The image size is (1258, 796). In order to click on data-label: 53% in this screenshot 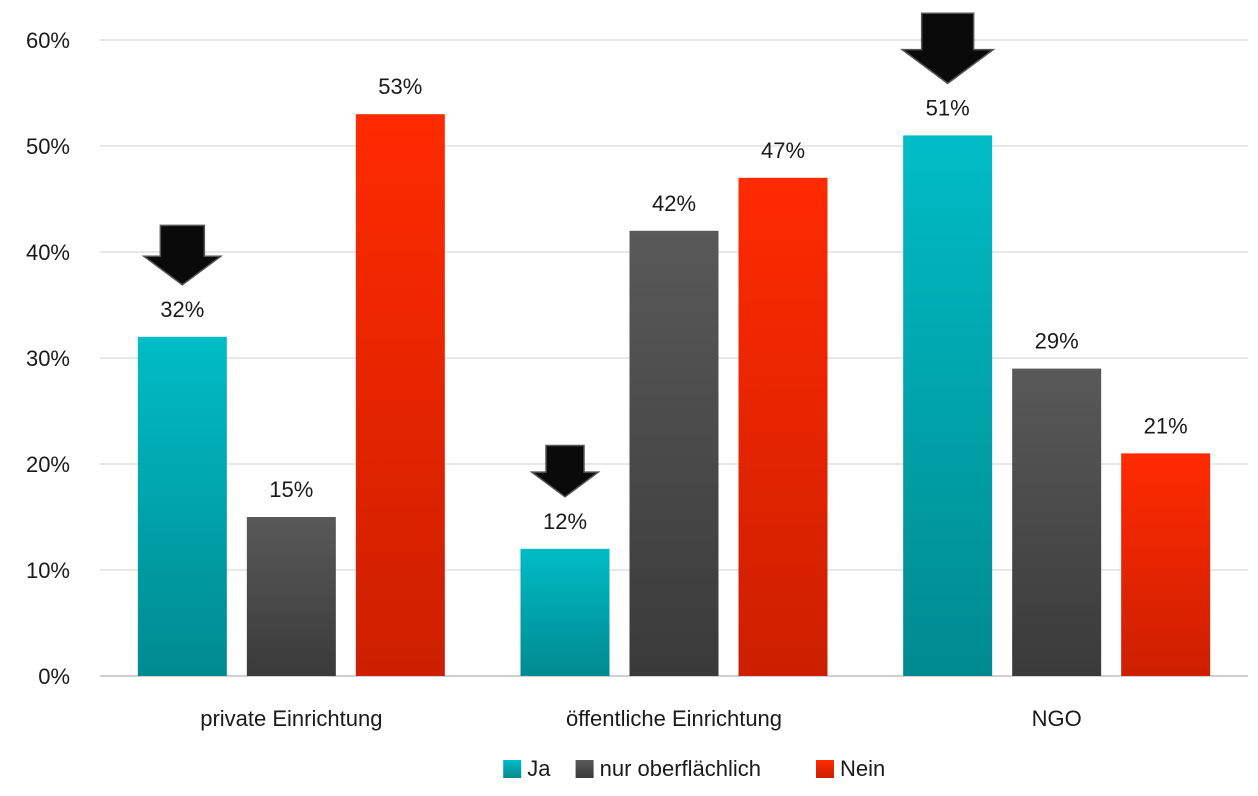, I will do `click(400, 86)`.